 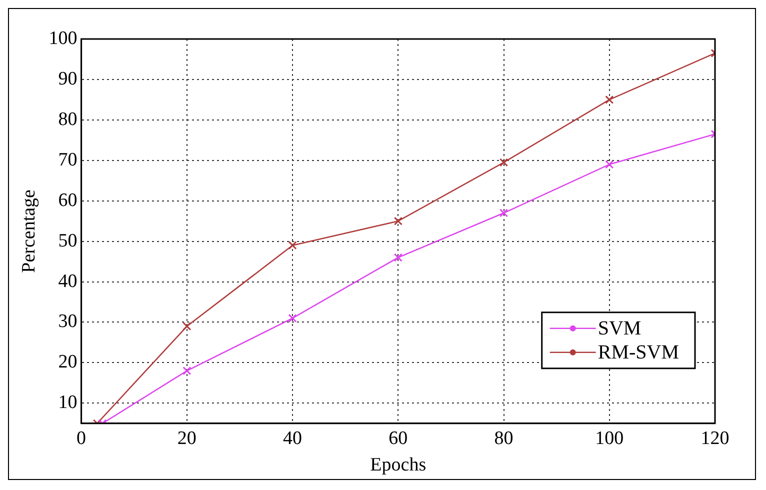 What do you see at coordinates (68, 403) in the screenshot?
I see `y-tick-label: 10` at bounding box center [68, 403].